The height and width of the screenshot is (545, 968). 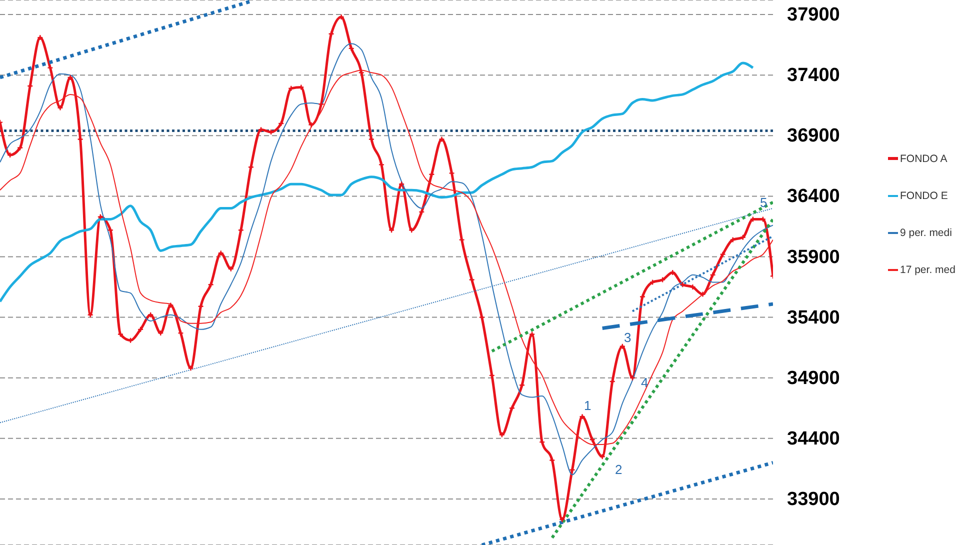 What do you see at coordinates (588, 405) in the screenshot?
I see `annotation: 1` at bounding box center [588, 405].